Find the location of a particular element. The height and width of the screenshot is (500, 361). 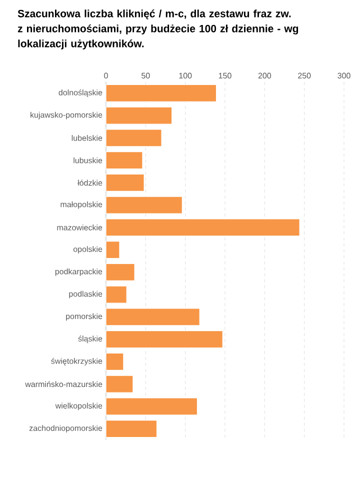

x-tick-label: 200 is located at coordinates (265, 75).